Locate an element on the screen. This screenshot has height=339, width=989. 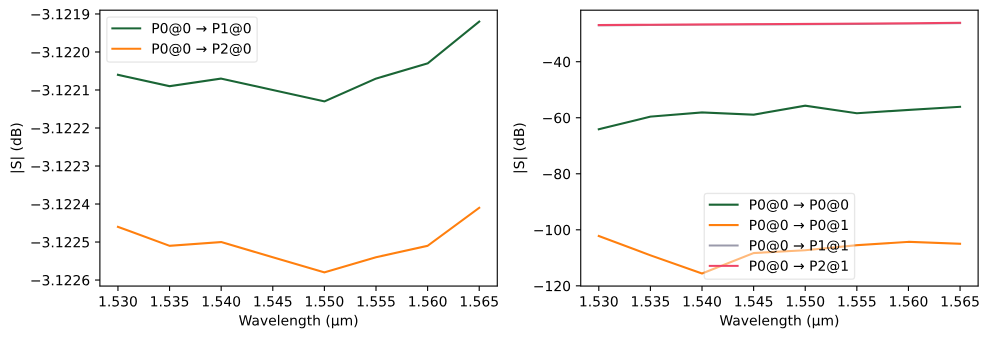
y-tick-label: −120 is located at coordinates (552, 286).